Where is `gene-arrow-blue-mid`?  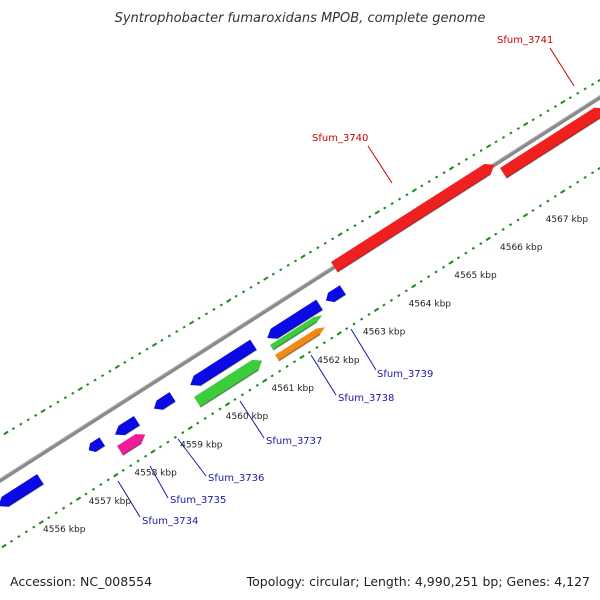
gene-arrow-blue-mid is located at coordinates (295, 319).